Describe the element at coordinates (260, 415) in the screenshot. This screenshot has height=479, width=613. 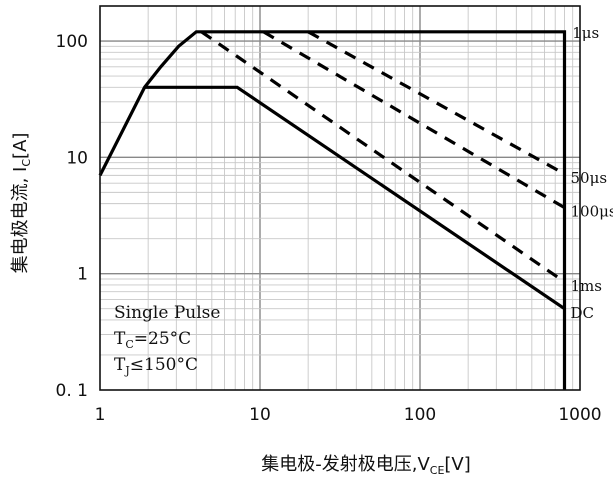
I see `x-tick-label: 10` at that location.